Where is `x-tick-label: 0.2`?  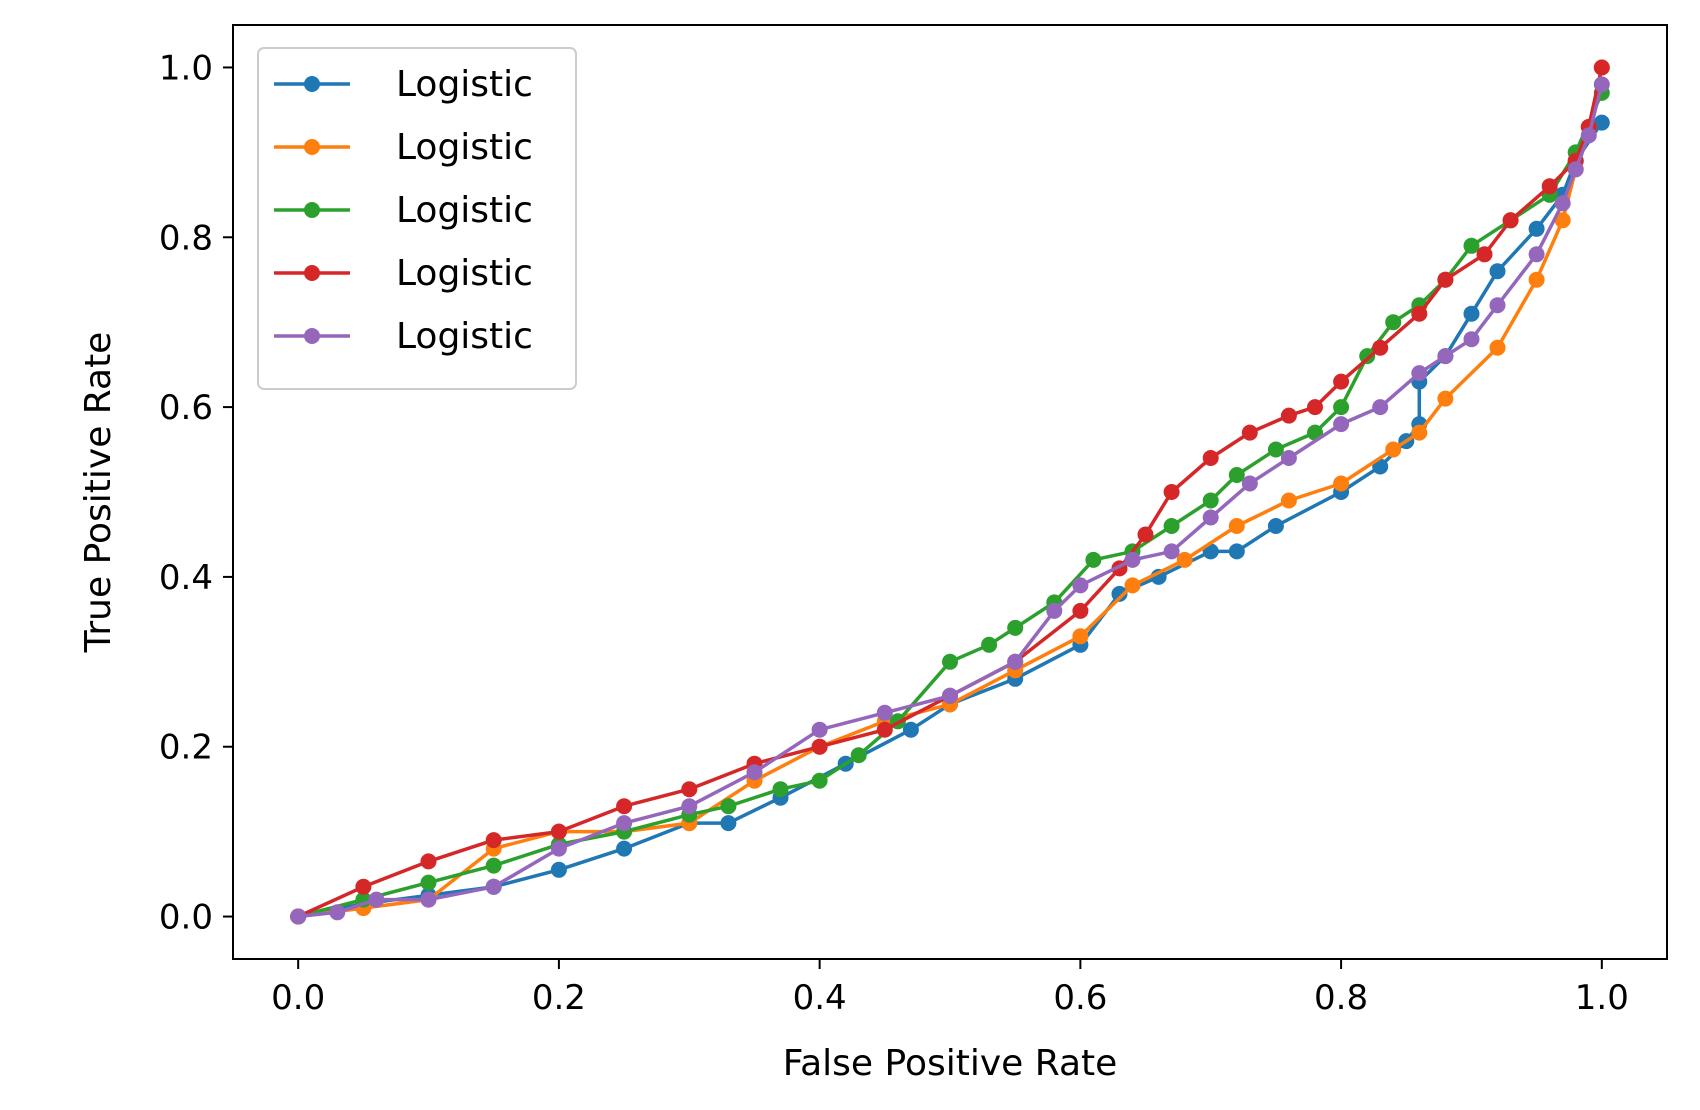 x-tick-label: 0.2 is located at coordinates (559, 998).